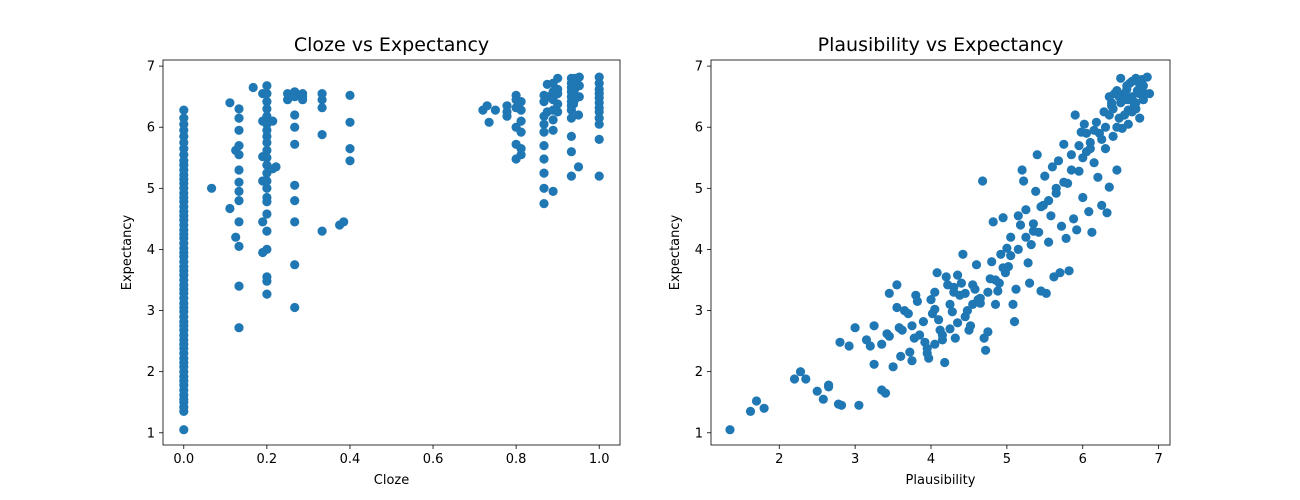 The image size is (1300, 500). I want to click on x-tick-label: 5, so click(1007, 459).